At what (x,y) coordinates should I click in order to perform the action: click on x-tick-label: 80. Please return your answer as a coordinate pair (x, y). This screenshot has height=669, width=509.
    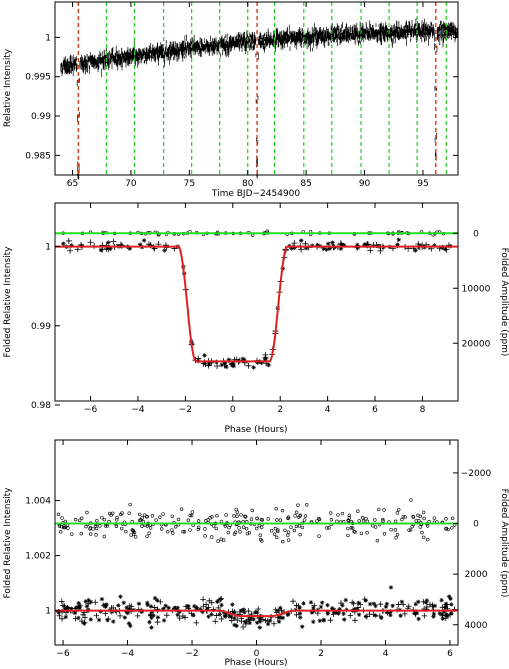
    Looking at the image, I should click on (248, 184).